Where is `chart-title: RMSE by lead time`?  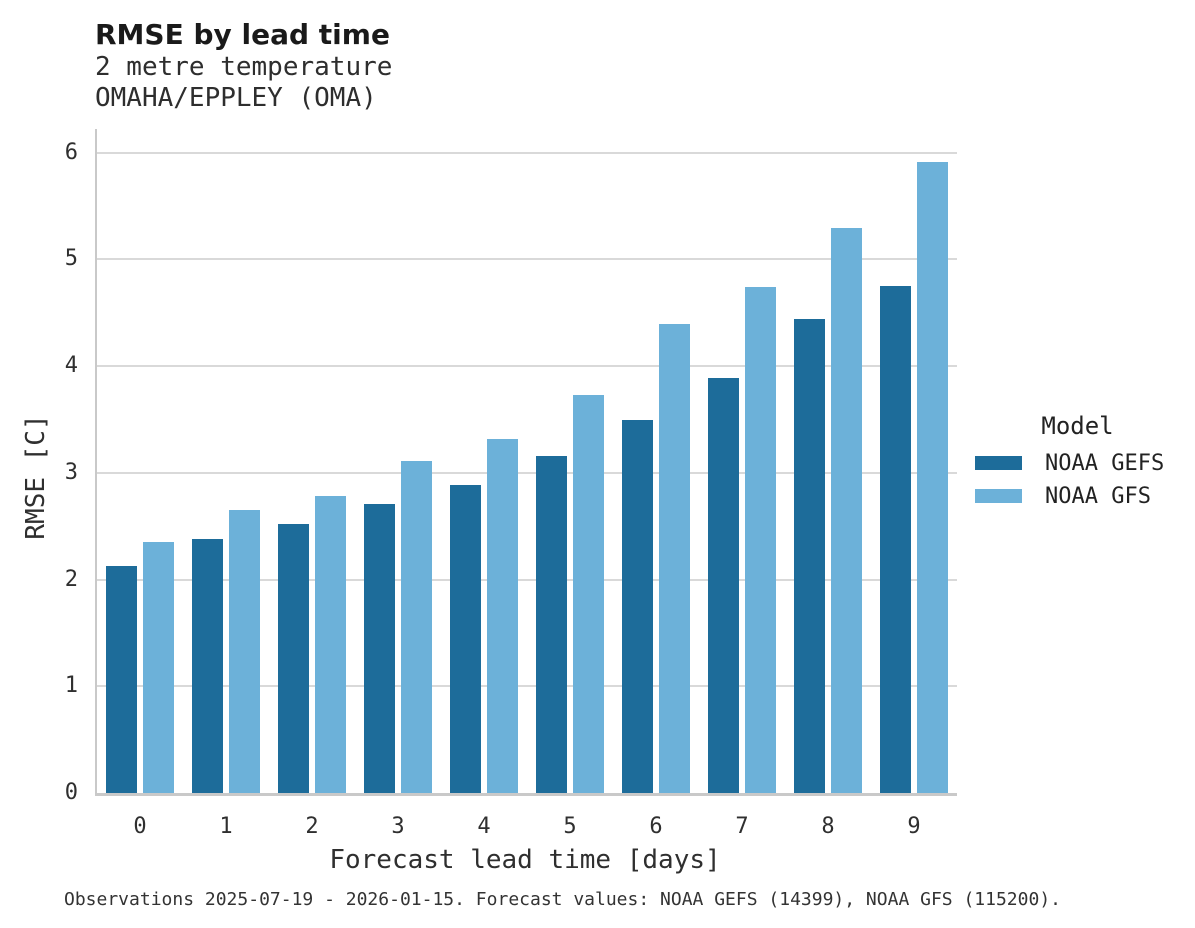
chart-title: RMSE by lead time is located at coordinates (242, 34).